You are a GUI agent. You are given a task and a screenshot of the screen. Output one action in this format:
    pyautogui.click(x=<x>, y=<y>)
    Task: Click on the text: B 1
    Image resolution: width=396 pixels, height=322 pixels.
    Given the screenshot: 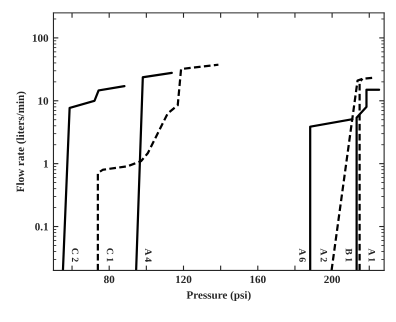 What is the action you would take?
    pyautogui.click(x=349, y=255)
    